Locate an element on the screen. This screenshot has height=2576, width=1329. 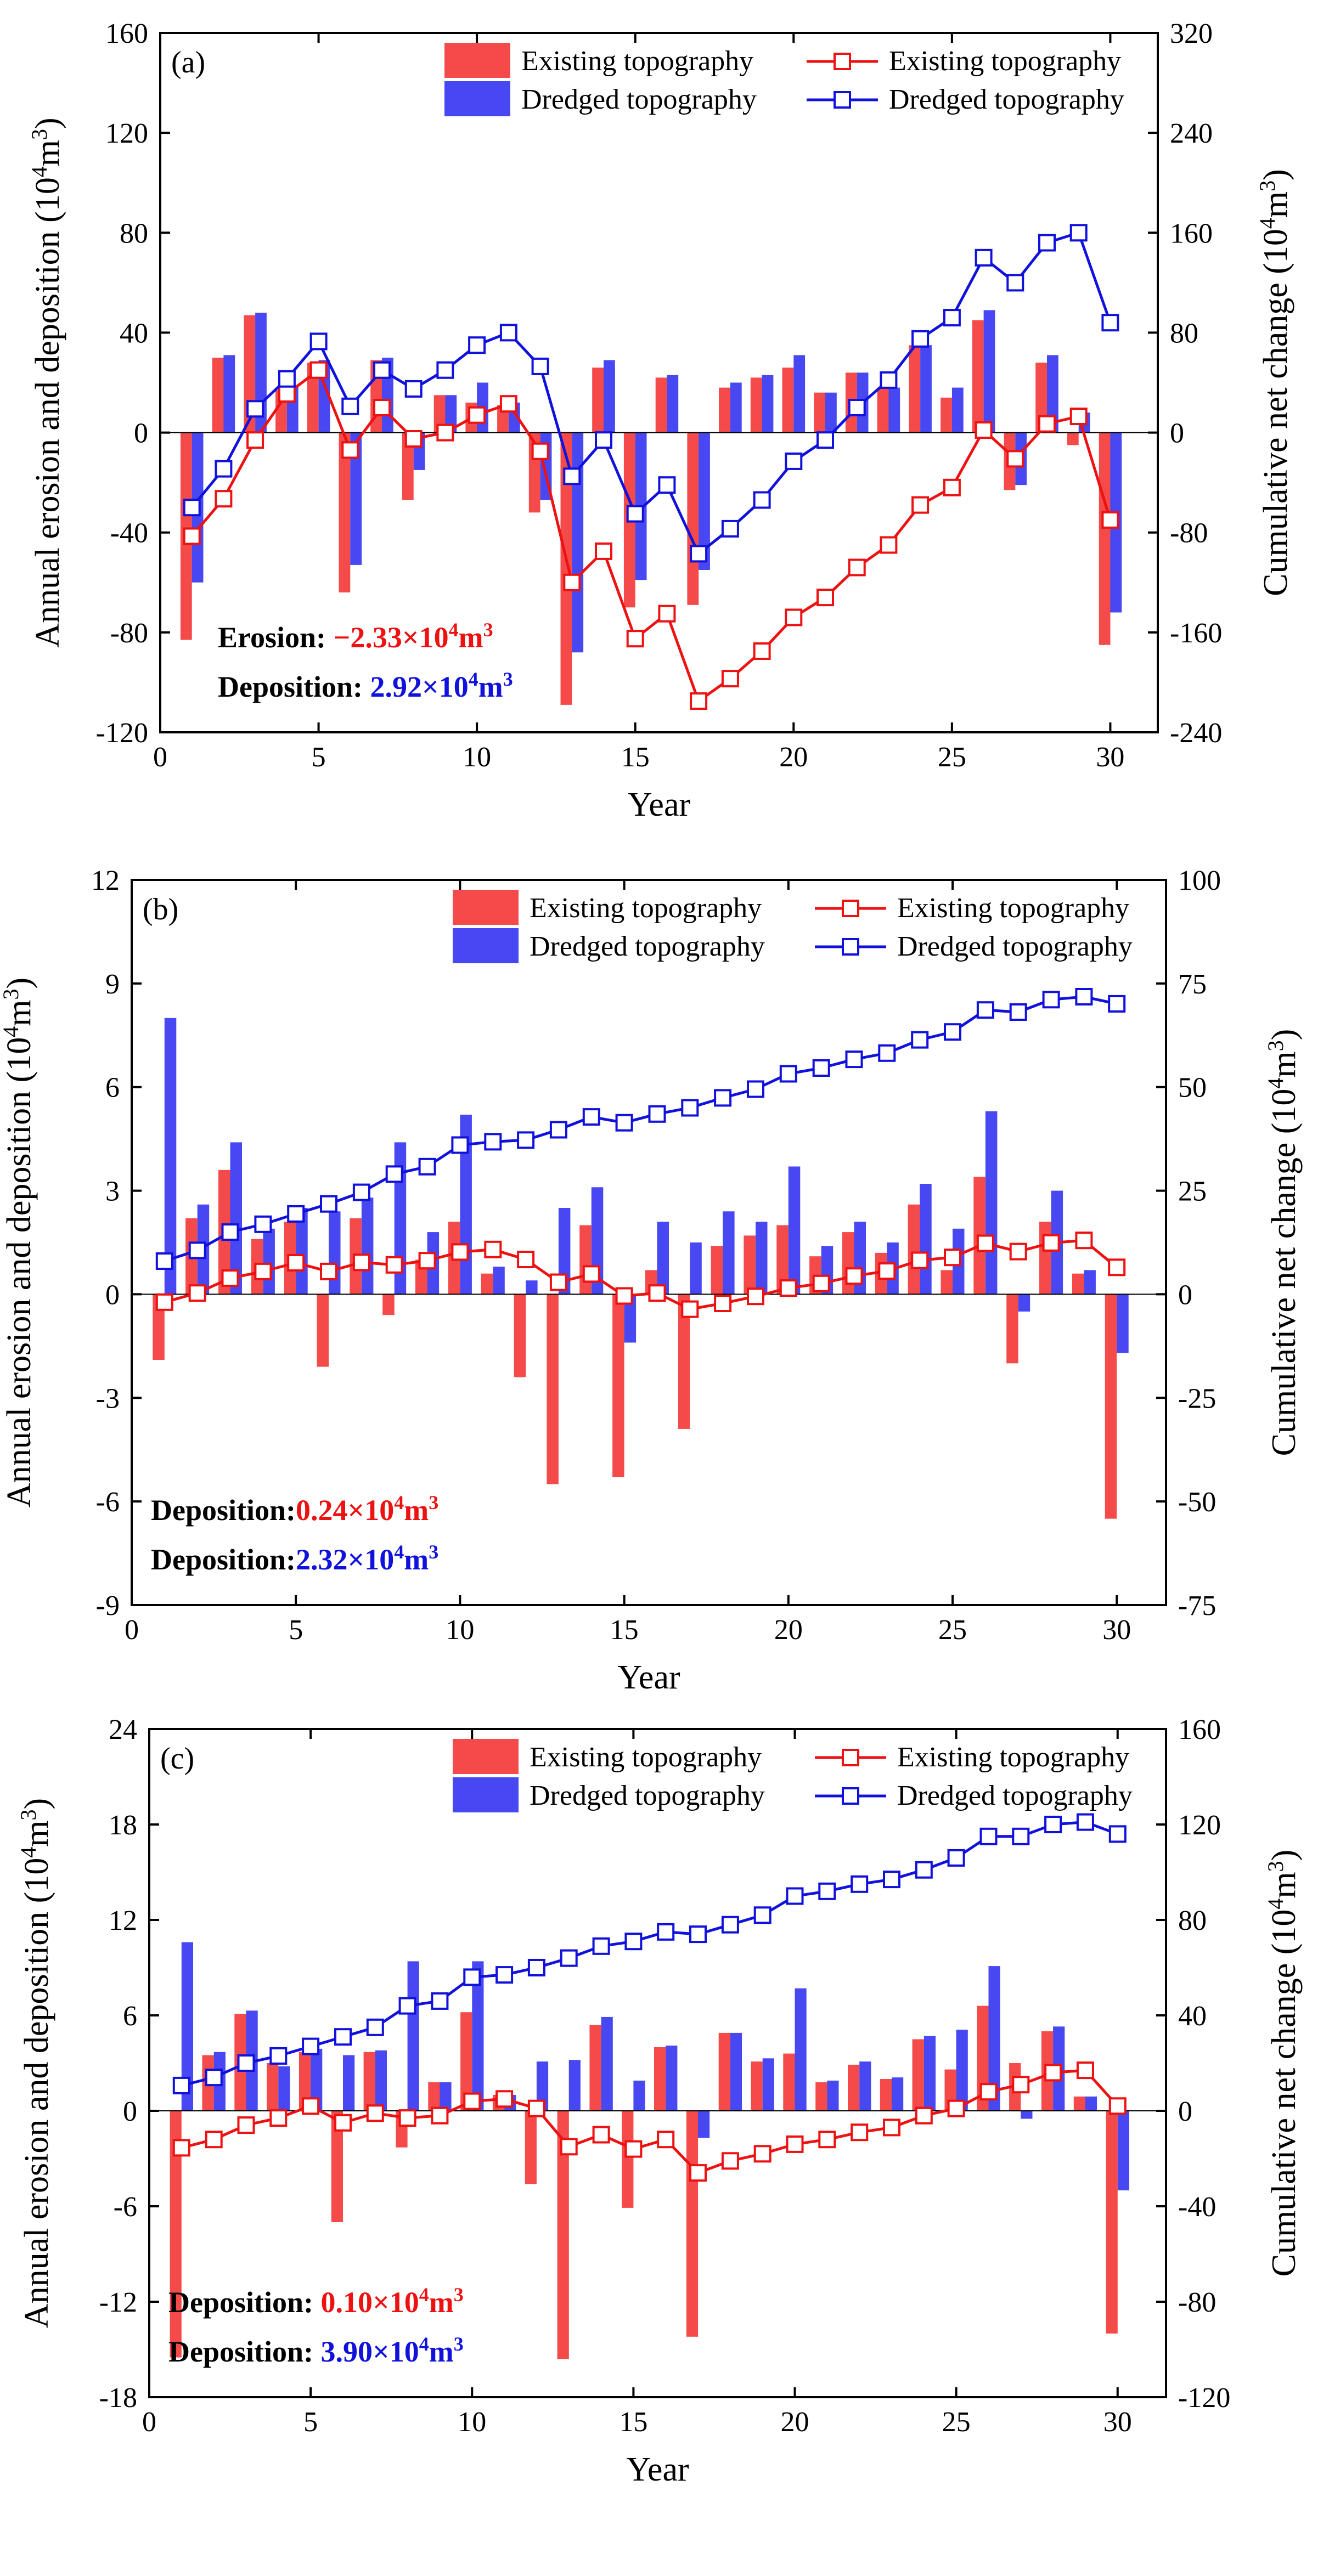
y-right-title-sup: 4 is located at coordinates (1275, 1904).